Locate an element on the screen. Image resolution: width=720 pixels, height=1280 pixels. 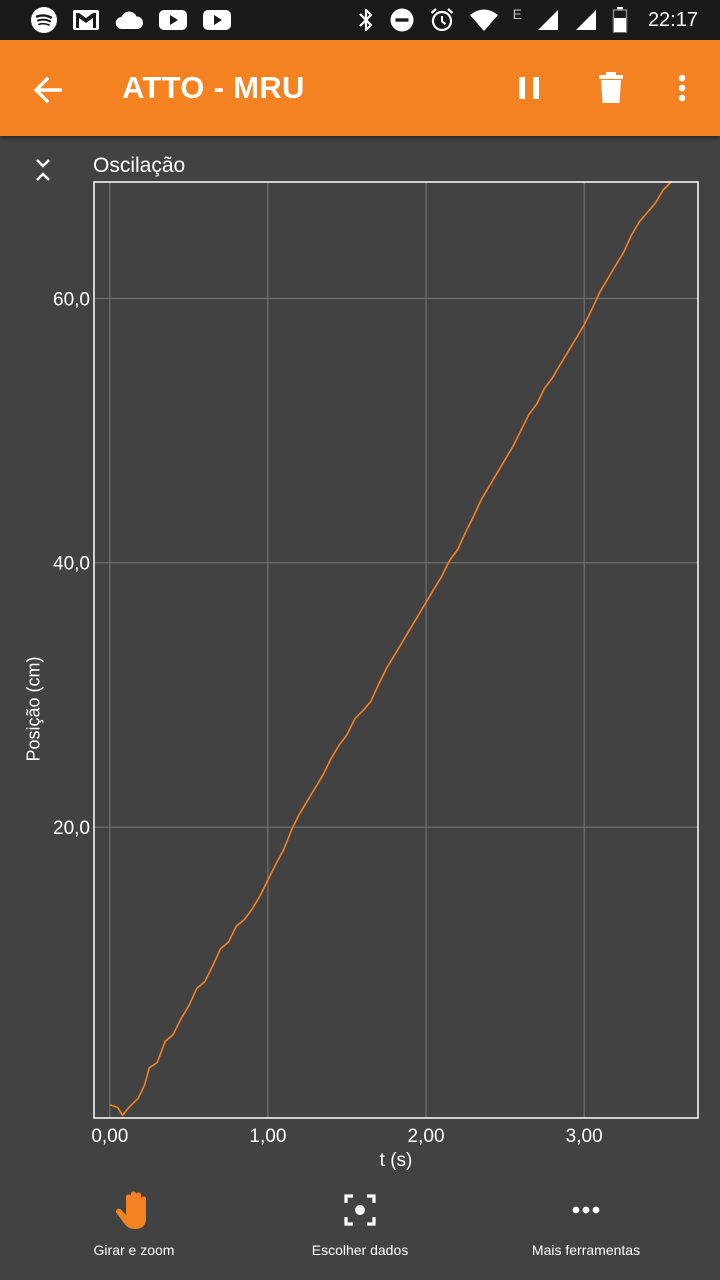
back-arrow-icon is located at coordinates (47, 90).